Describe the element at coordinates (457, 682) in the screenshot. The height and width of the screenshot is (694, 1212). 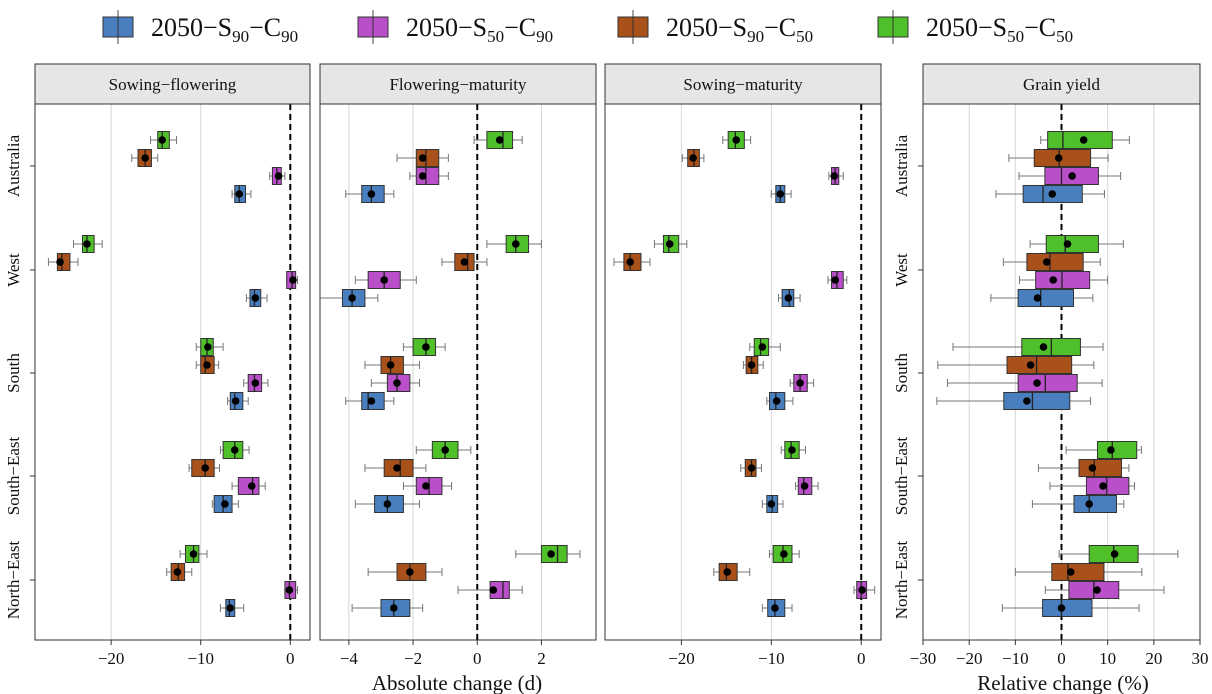
I see `x-axis-title-absolute: Absolute change (d)` at that location.